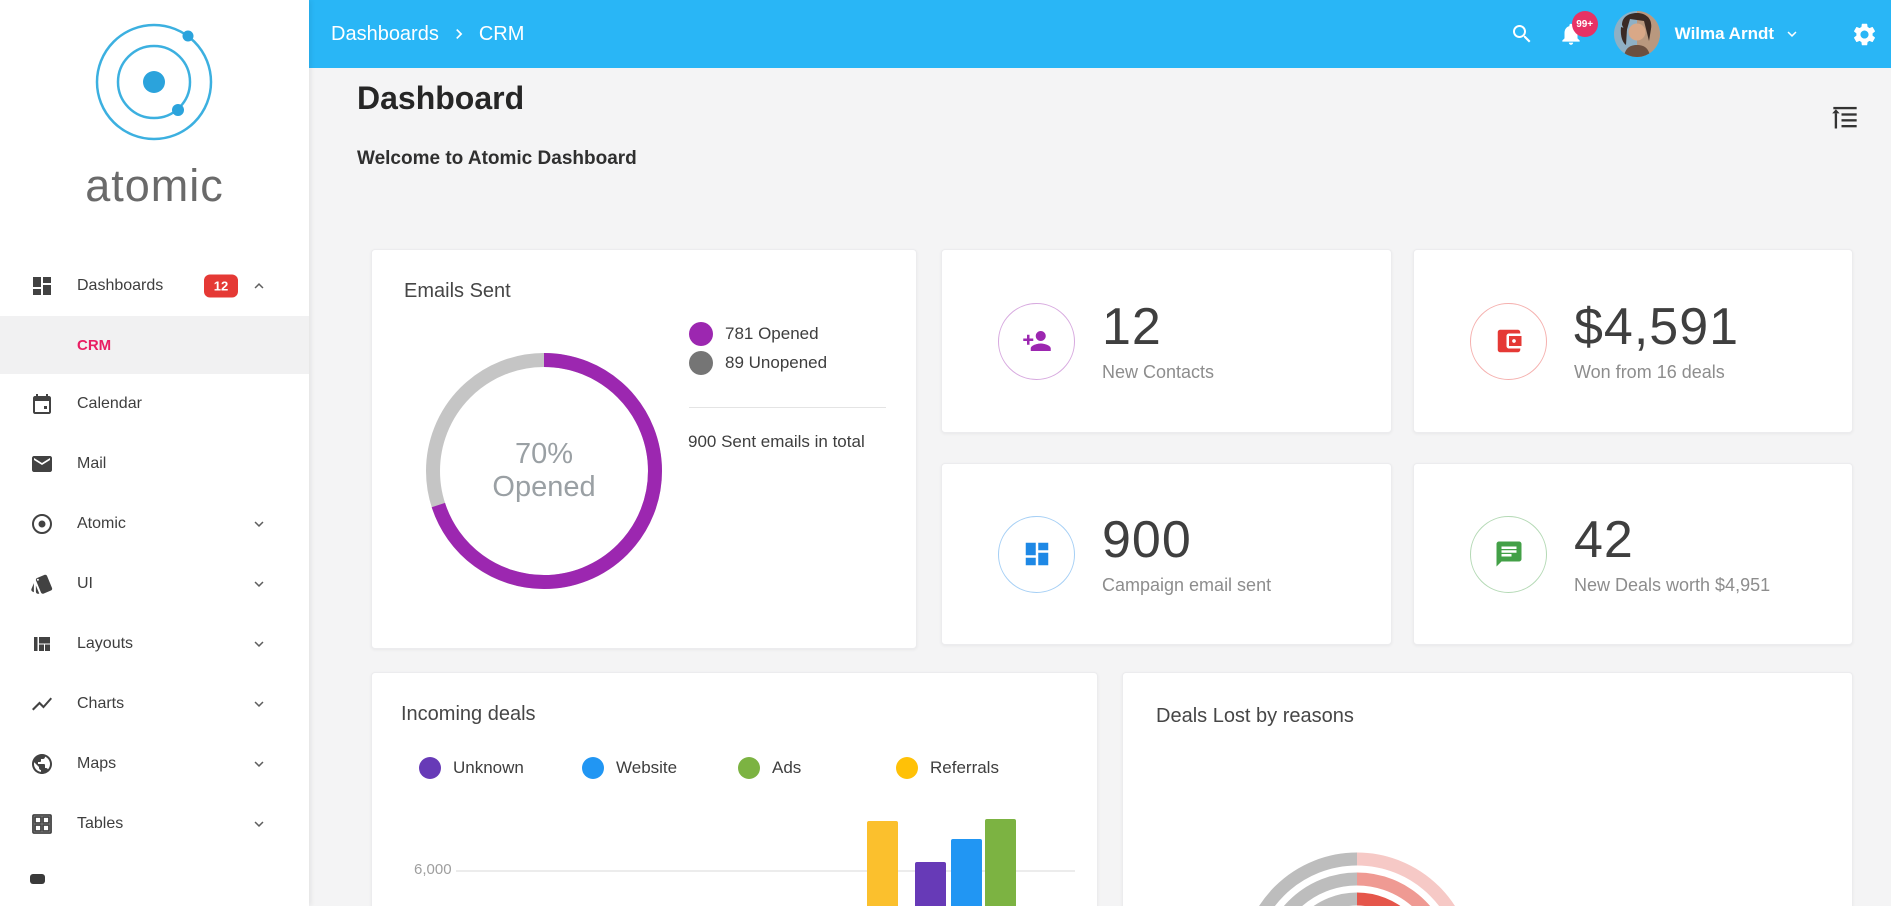 This screenshot has height=906, width=1891. I want to click on sidebar-item-label: Maps, so click(97, 763).